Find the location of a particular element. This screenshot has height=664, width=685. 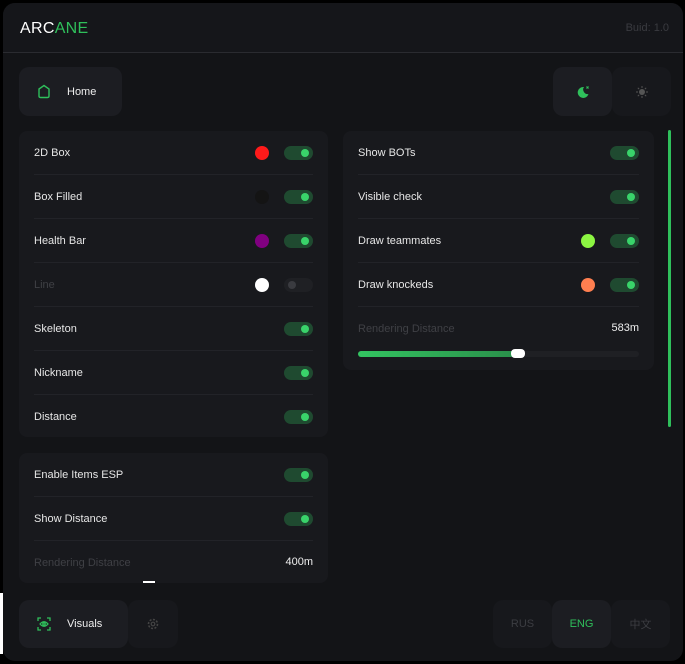

players-distance-row: Rendering Distance 583m is located at coordinates (498, 329).